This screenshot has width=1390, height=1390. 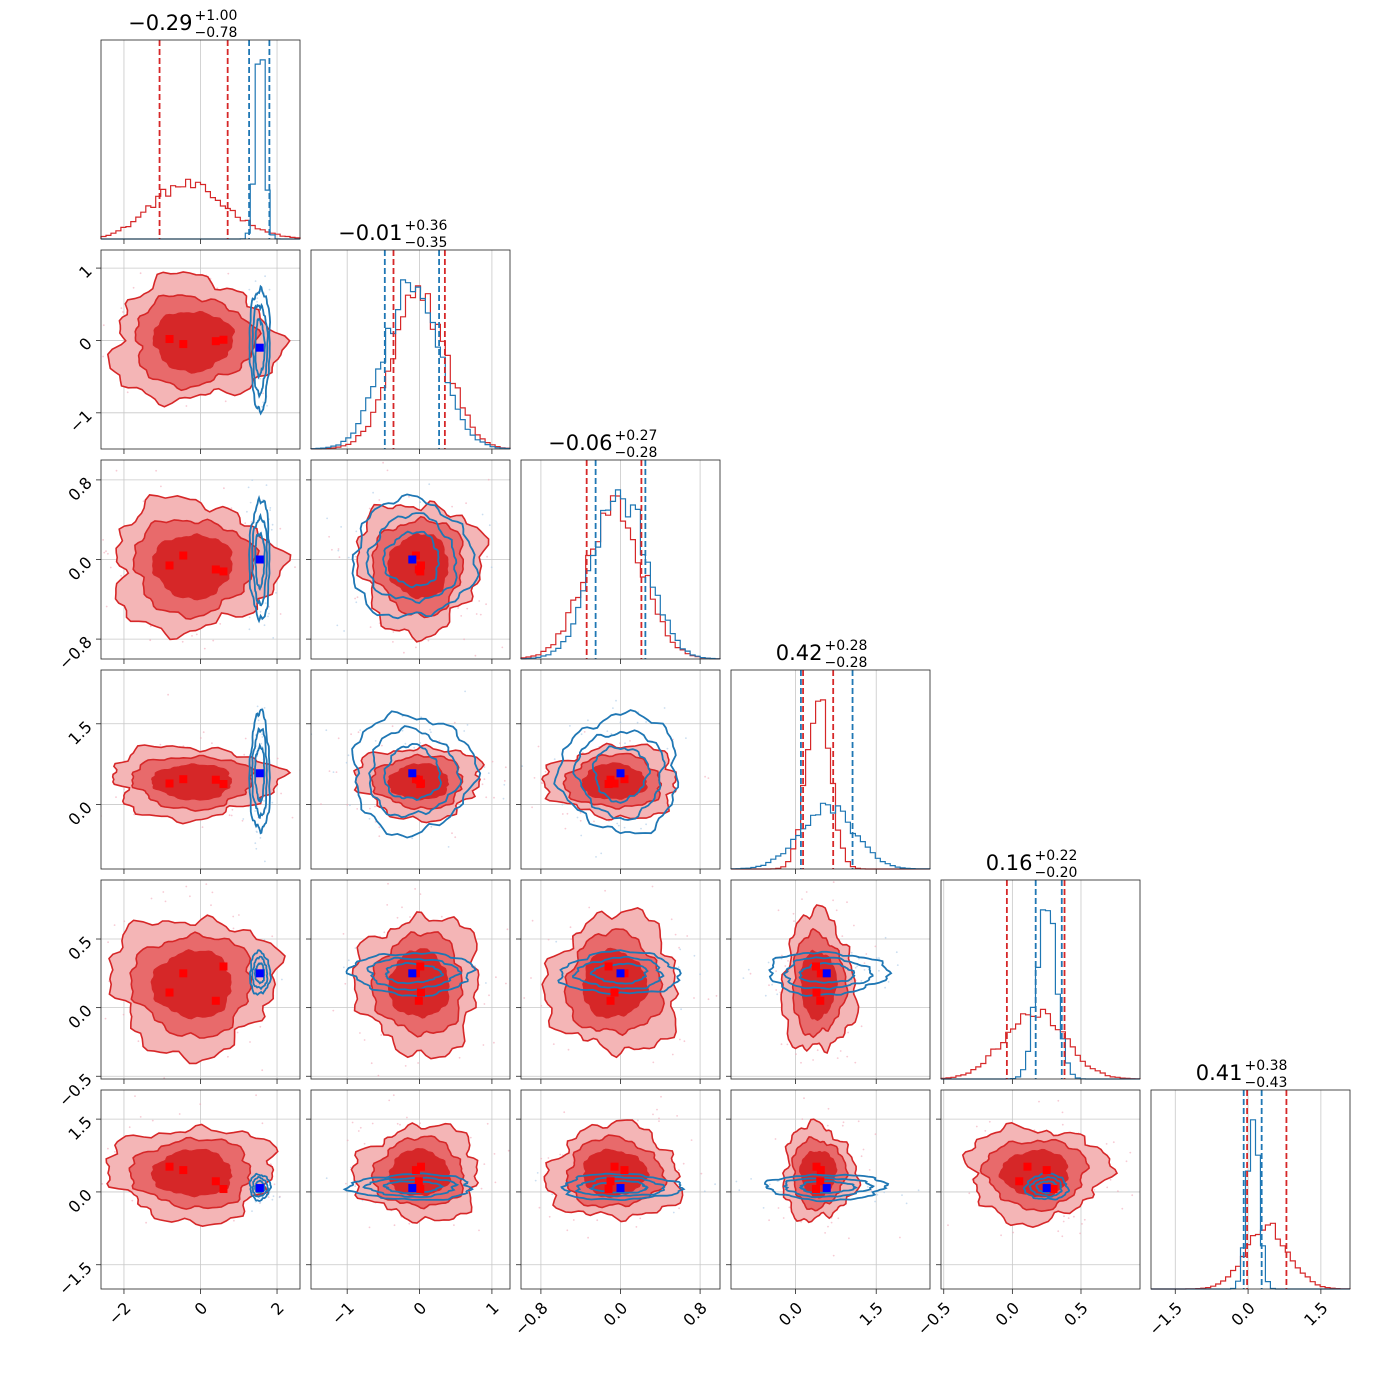 I want to click on panel-content, so click(x=196, y=343).